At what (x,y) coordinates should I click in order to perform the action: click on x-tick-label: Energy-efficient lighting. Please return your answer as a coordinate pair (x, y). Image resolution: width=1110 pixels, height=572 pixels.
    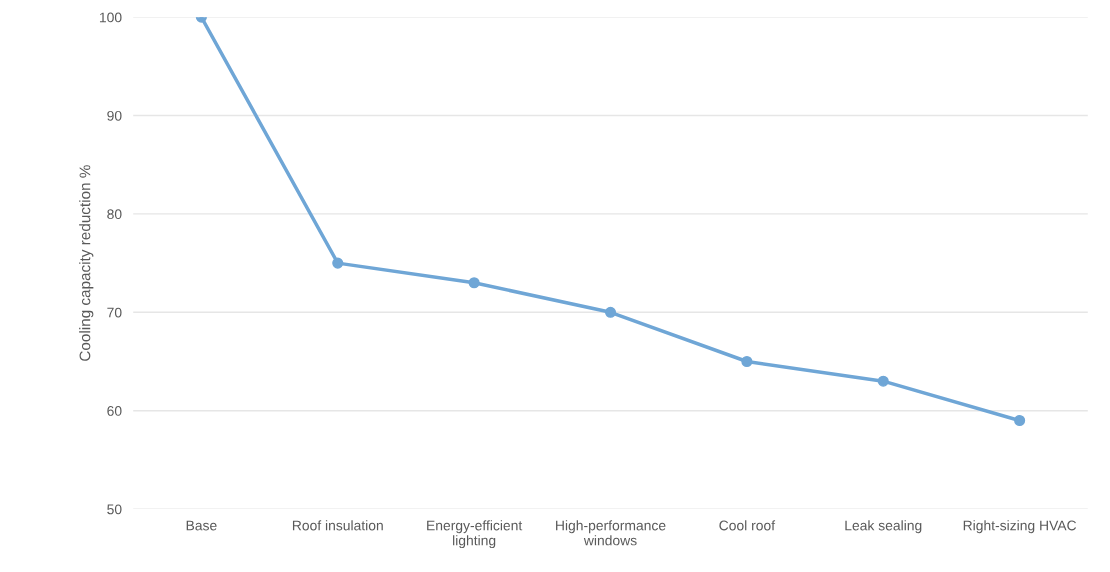
    Looking at the image, I should click on (475, 534).